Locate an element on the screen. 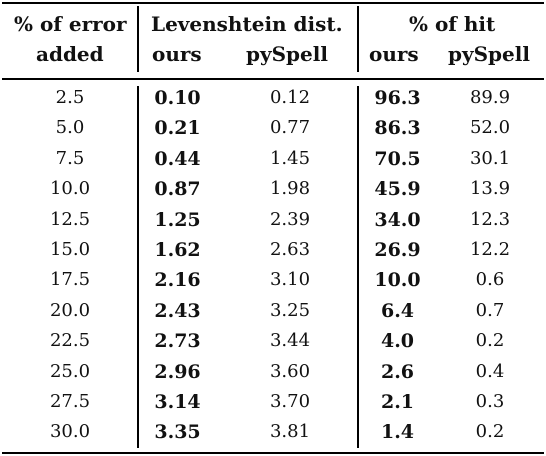  cell-hit-ours: 34.0 is located at coordinates (397, 219).